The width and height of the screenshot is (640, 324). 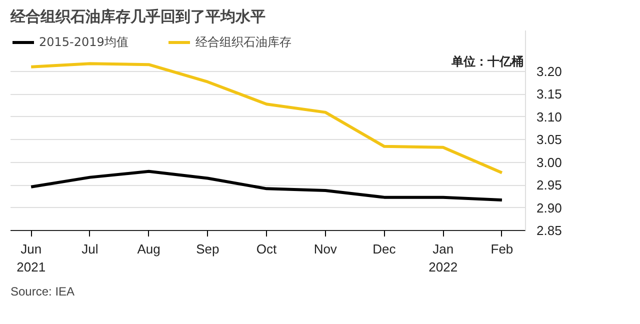 I want to click on annotation: 单位：十亿桶, so click(x=487, y=61).